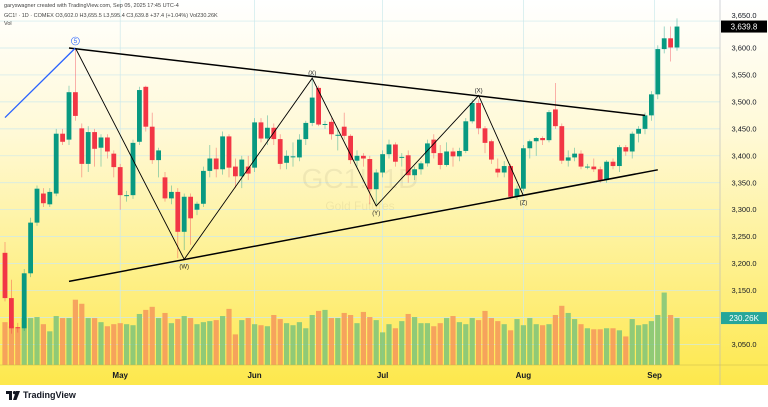  I want to click on time-axis: May Jun Jul Aug Sep, so click(387, 375).